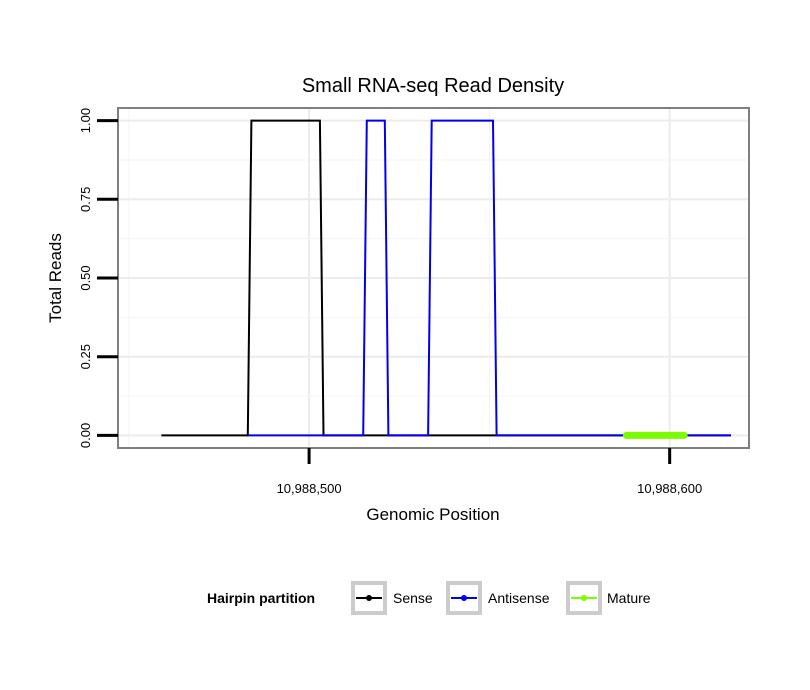 This screenshot has width=810, height=690. What do you see at coordinates (629, 598) in the screenshot?
I see `legend-label-mature: Mature` at bounding box center [629, 598].